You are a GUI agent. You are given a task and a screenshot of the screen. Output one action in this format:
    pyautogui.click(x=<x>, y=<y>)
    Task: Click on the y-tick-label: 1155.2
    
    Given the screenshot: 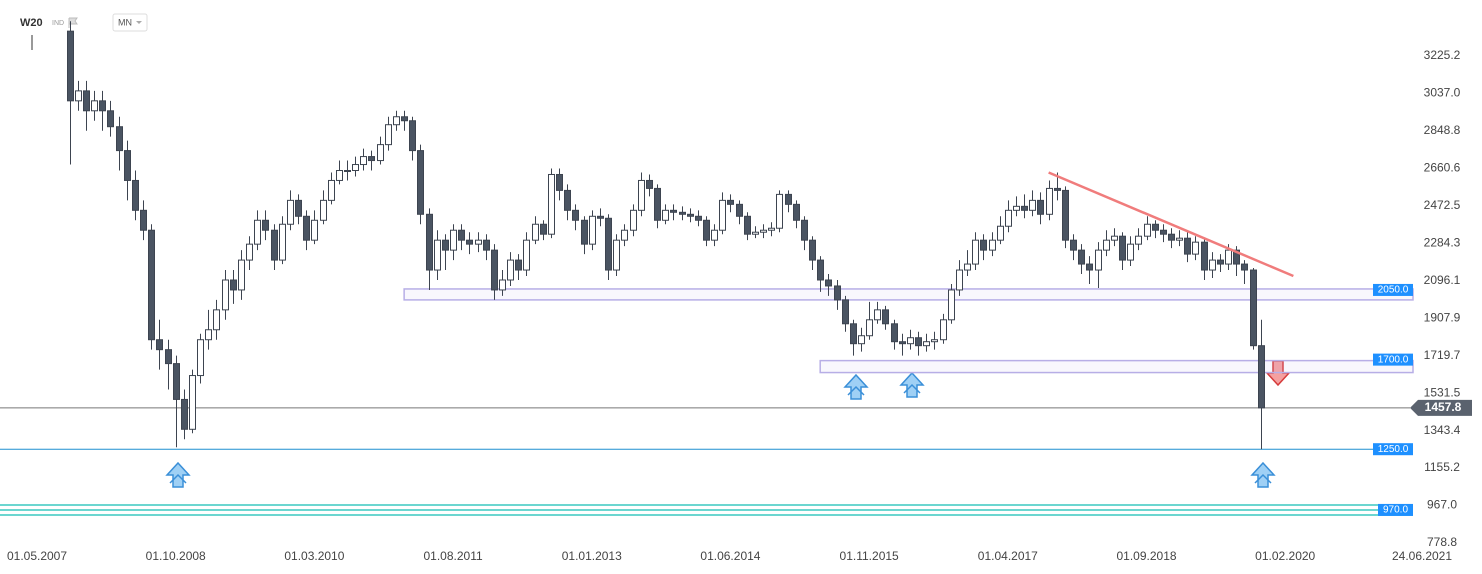 What is the action you would take?
    pyautogui.click(x=1442, y=467)
    